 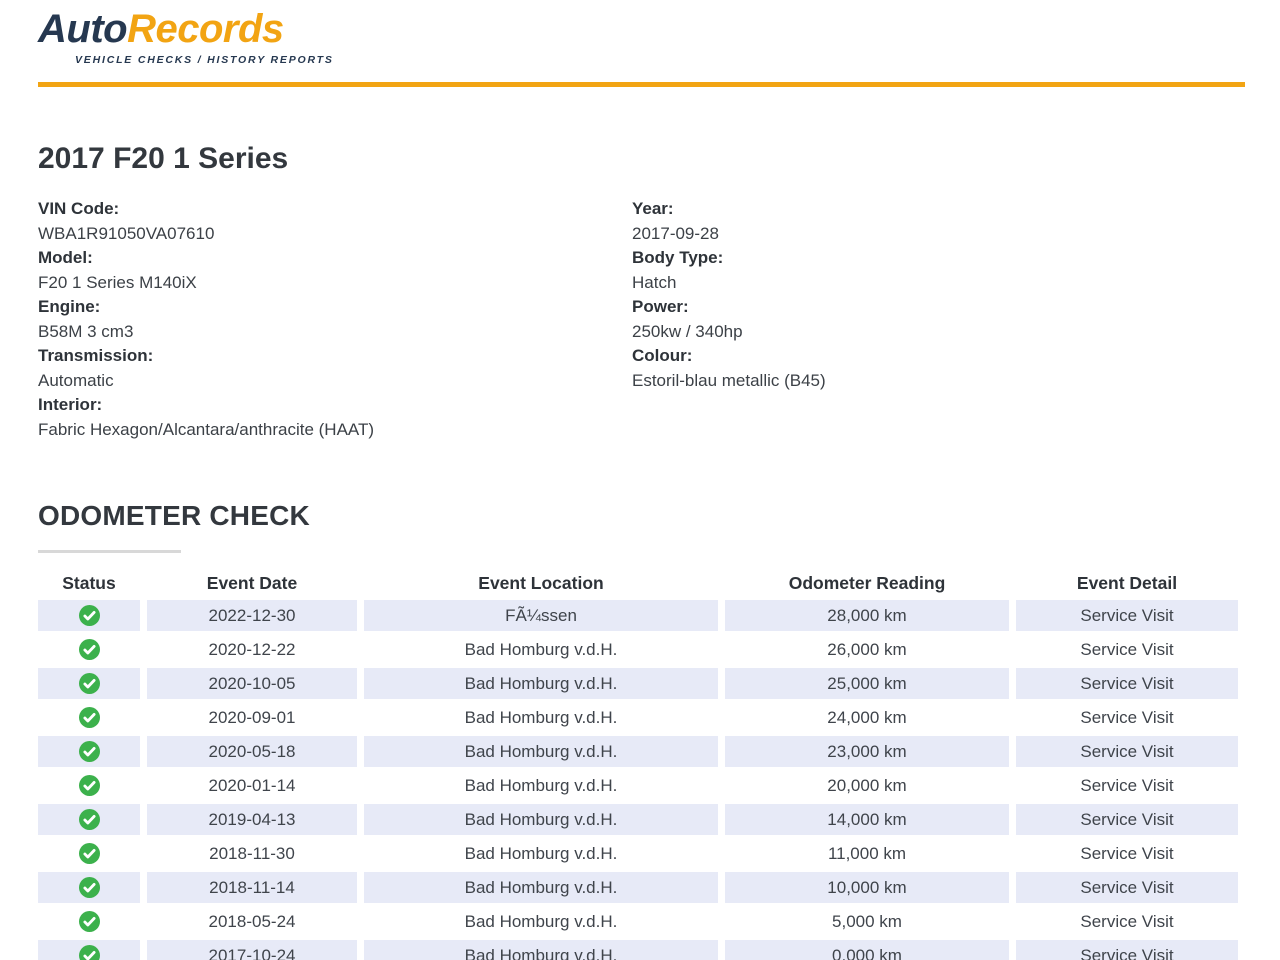 I want to click on cell-odometer-reading: 20,000 km, so click(x=867, y=785).